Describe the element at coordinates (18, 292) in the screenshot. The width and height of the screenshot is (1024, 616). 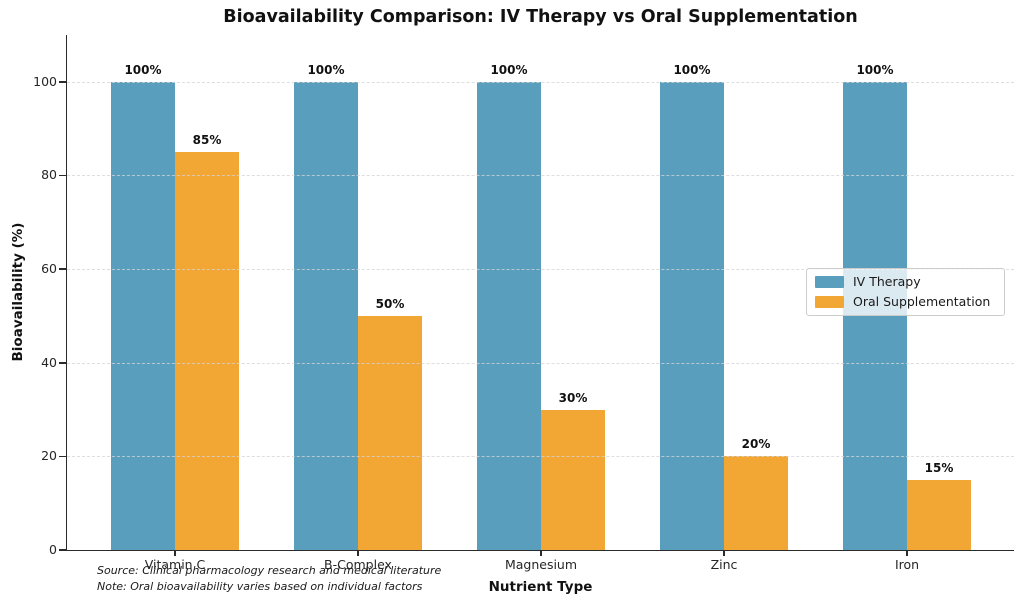
I see `y-axis-title: Bioavailability (%)` at that location.